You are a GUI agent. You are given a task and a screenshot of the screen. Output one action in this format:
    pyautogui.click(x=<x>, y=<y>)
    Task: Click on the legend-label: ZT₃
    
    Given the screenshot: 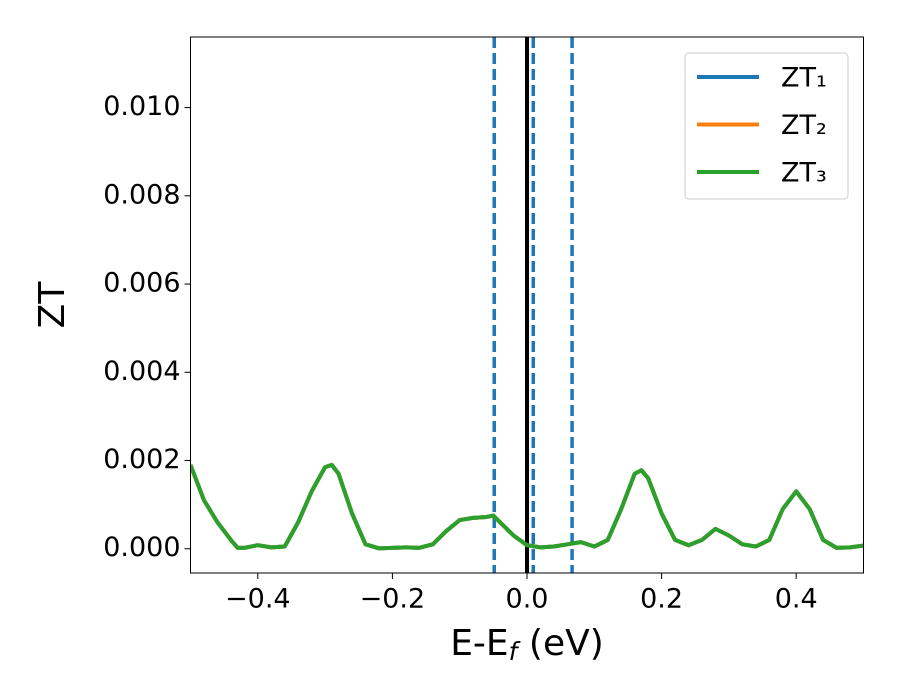 What is the action you would take?
    pyautogui.click(x=804, y=173)
    